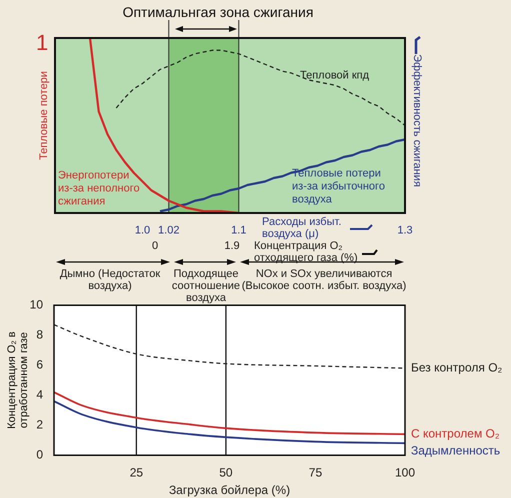 The width and height of the screenshot is (511, 498). Describe the element at coordinates (455, 451) in the screenshot. I see `series-label: Задымленность` at that location.